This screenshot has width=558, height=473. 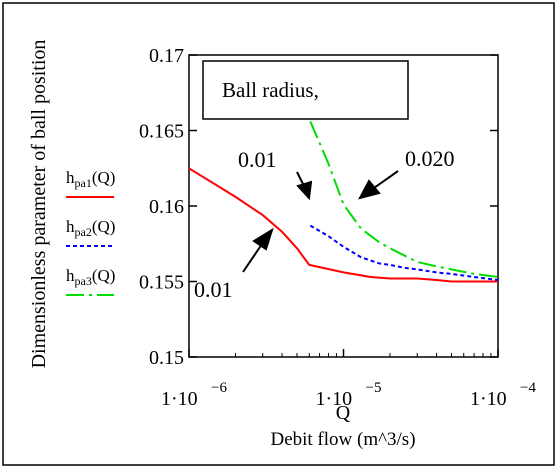 I want to click on legend-label-3: hpa3(Q), so click(x=90, y=277).